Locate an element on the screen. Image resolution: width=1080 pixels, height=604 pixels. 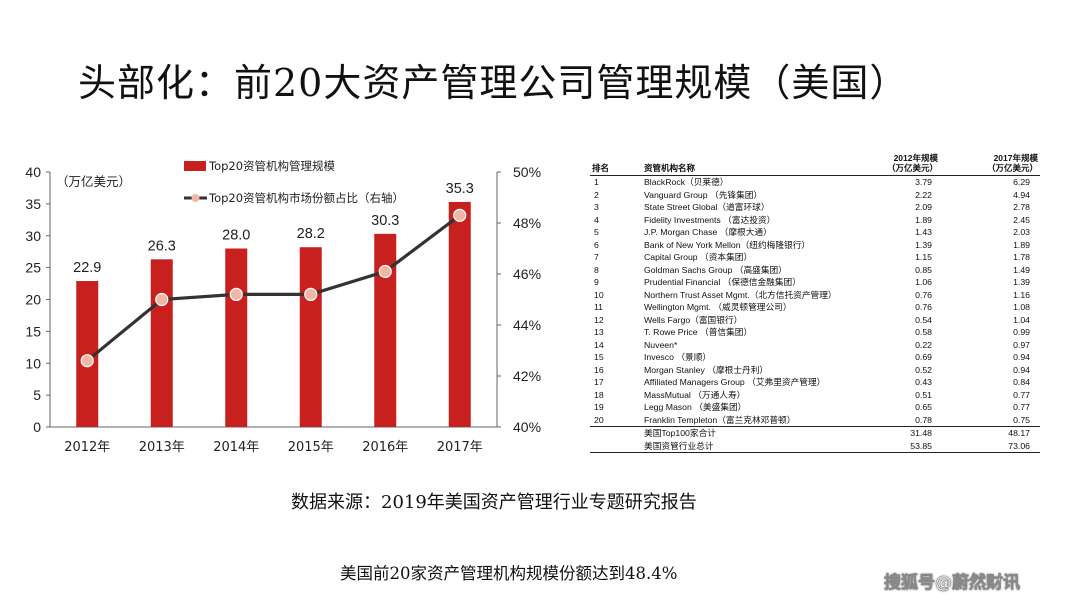
cell-rank: 10 is located at coordinates (599, 294).